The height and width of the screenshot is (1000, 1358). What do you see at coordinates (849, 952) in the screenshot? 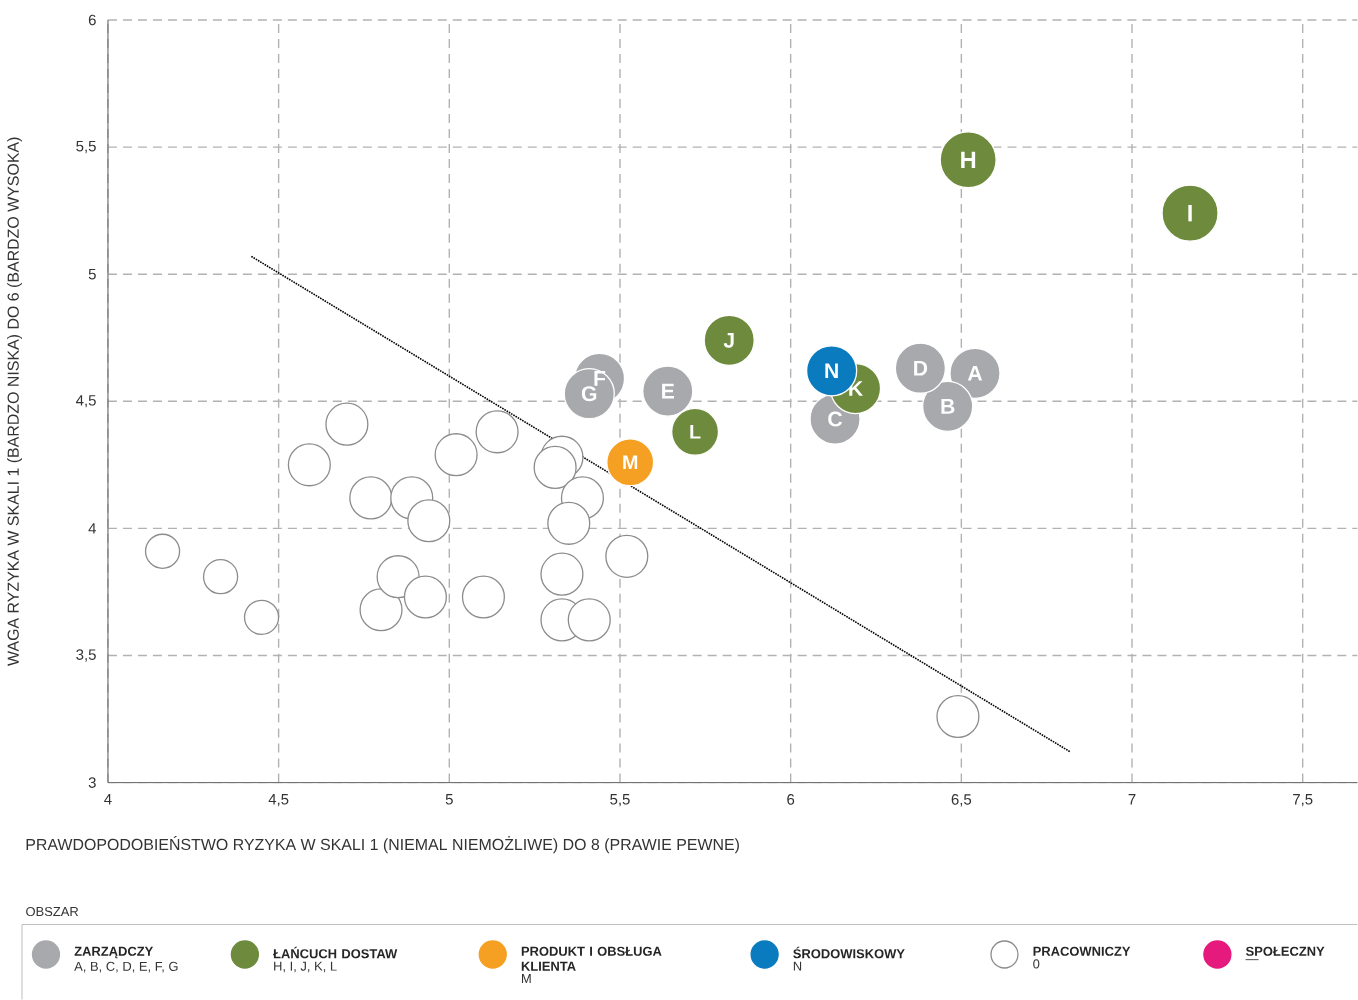
I see `legend-label: ŚRODOWISKOWY` at bounding box center [849, 952].